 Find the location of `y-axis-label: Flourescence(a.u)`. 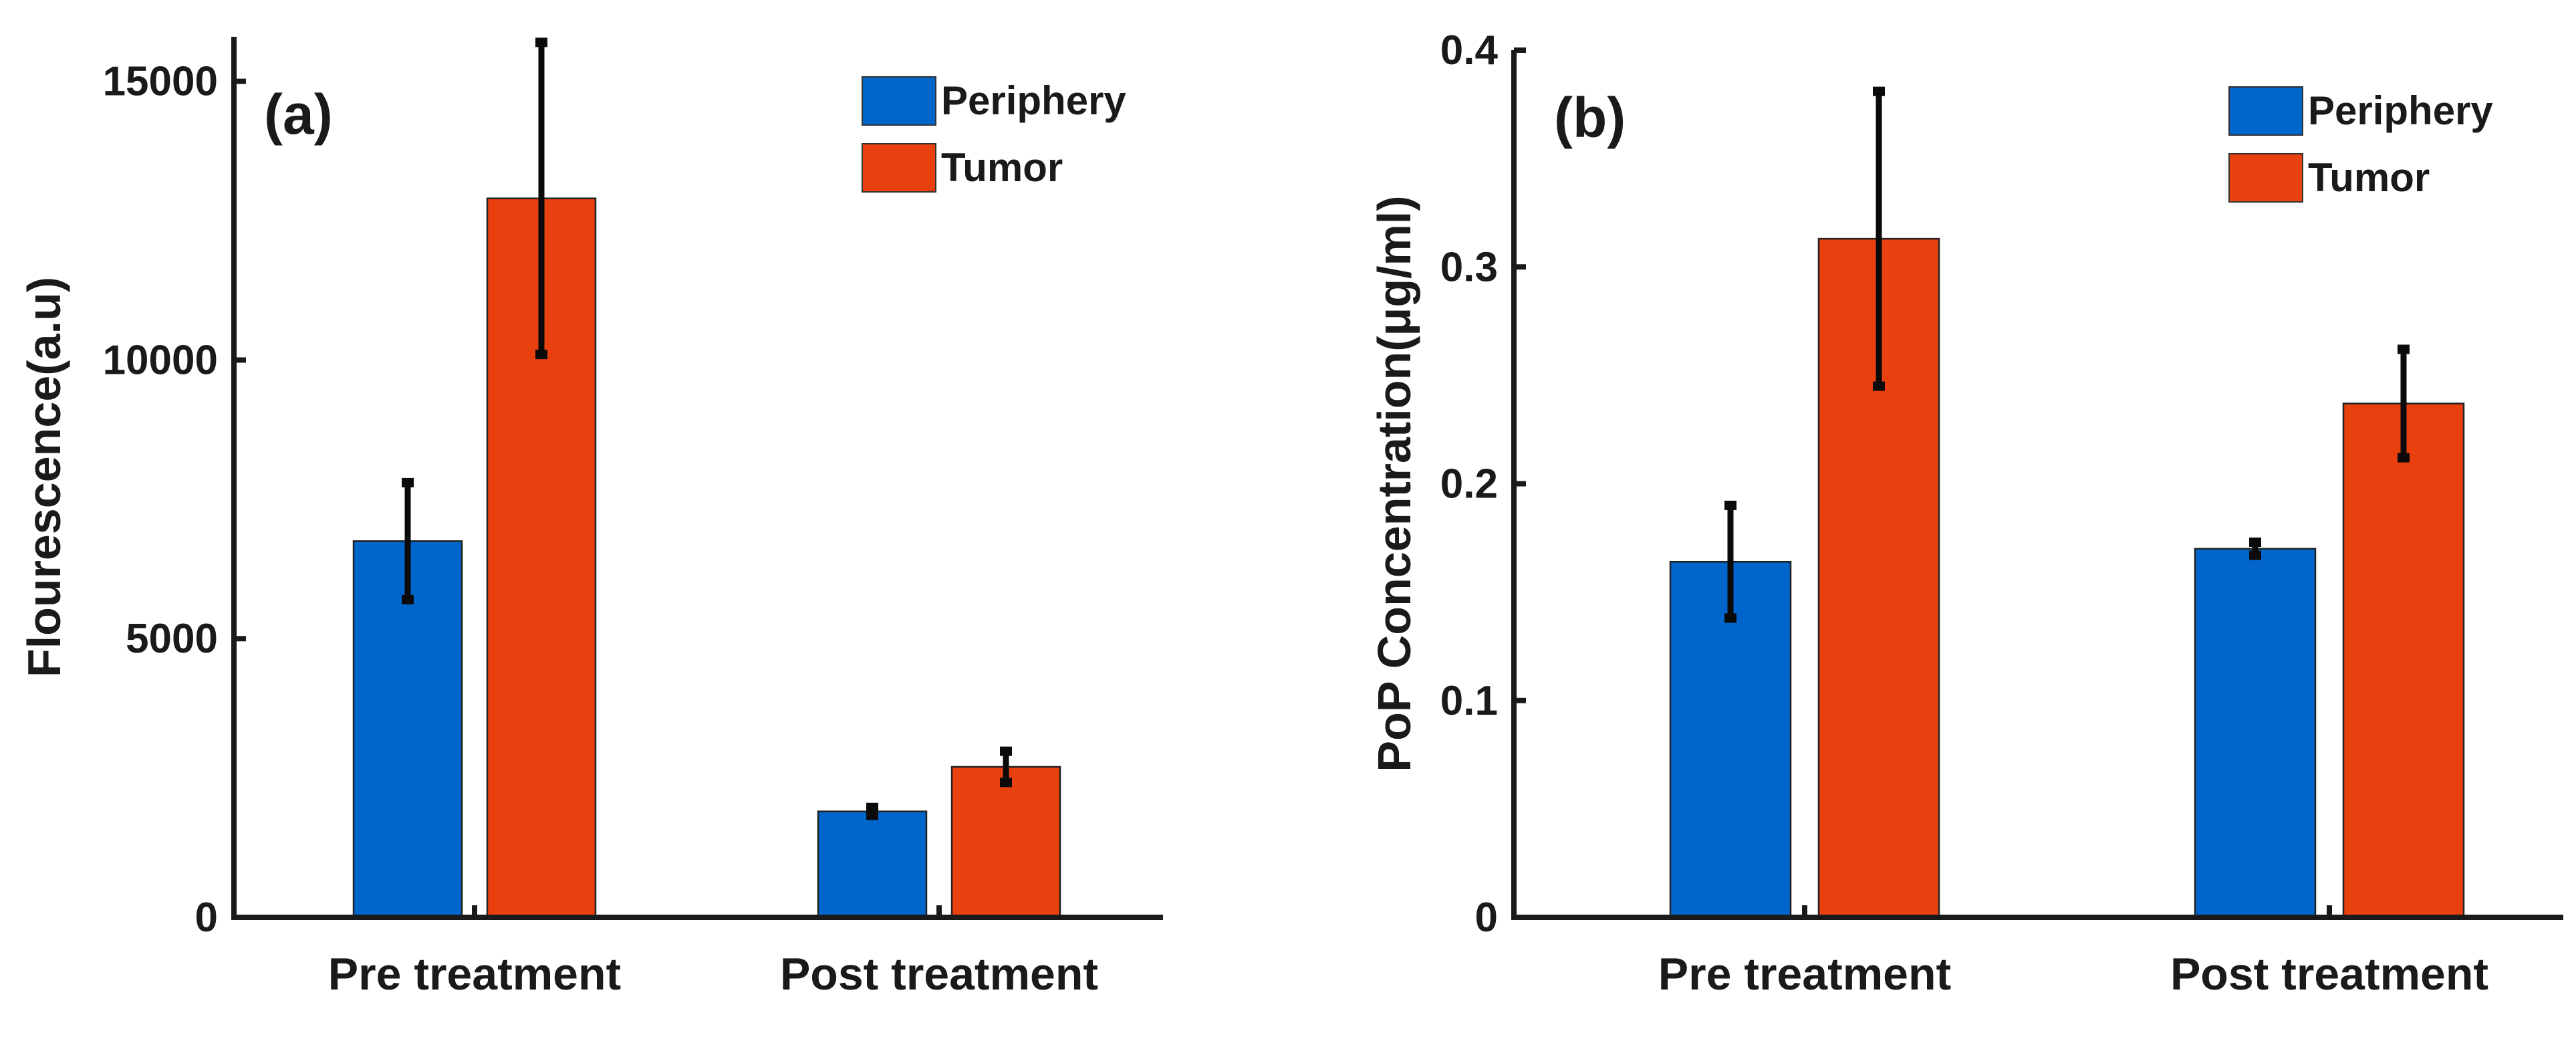

y-axis-label: Flourescence(a.u) is located at coordinates (44, 477).